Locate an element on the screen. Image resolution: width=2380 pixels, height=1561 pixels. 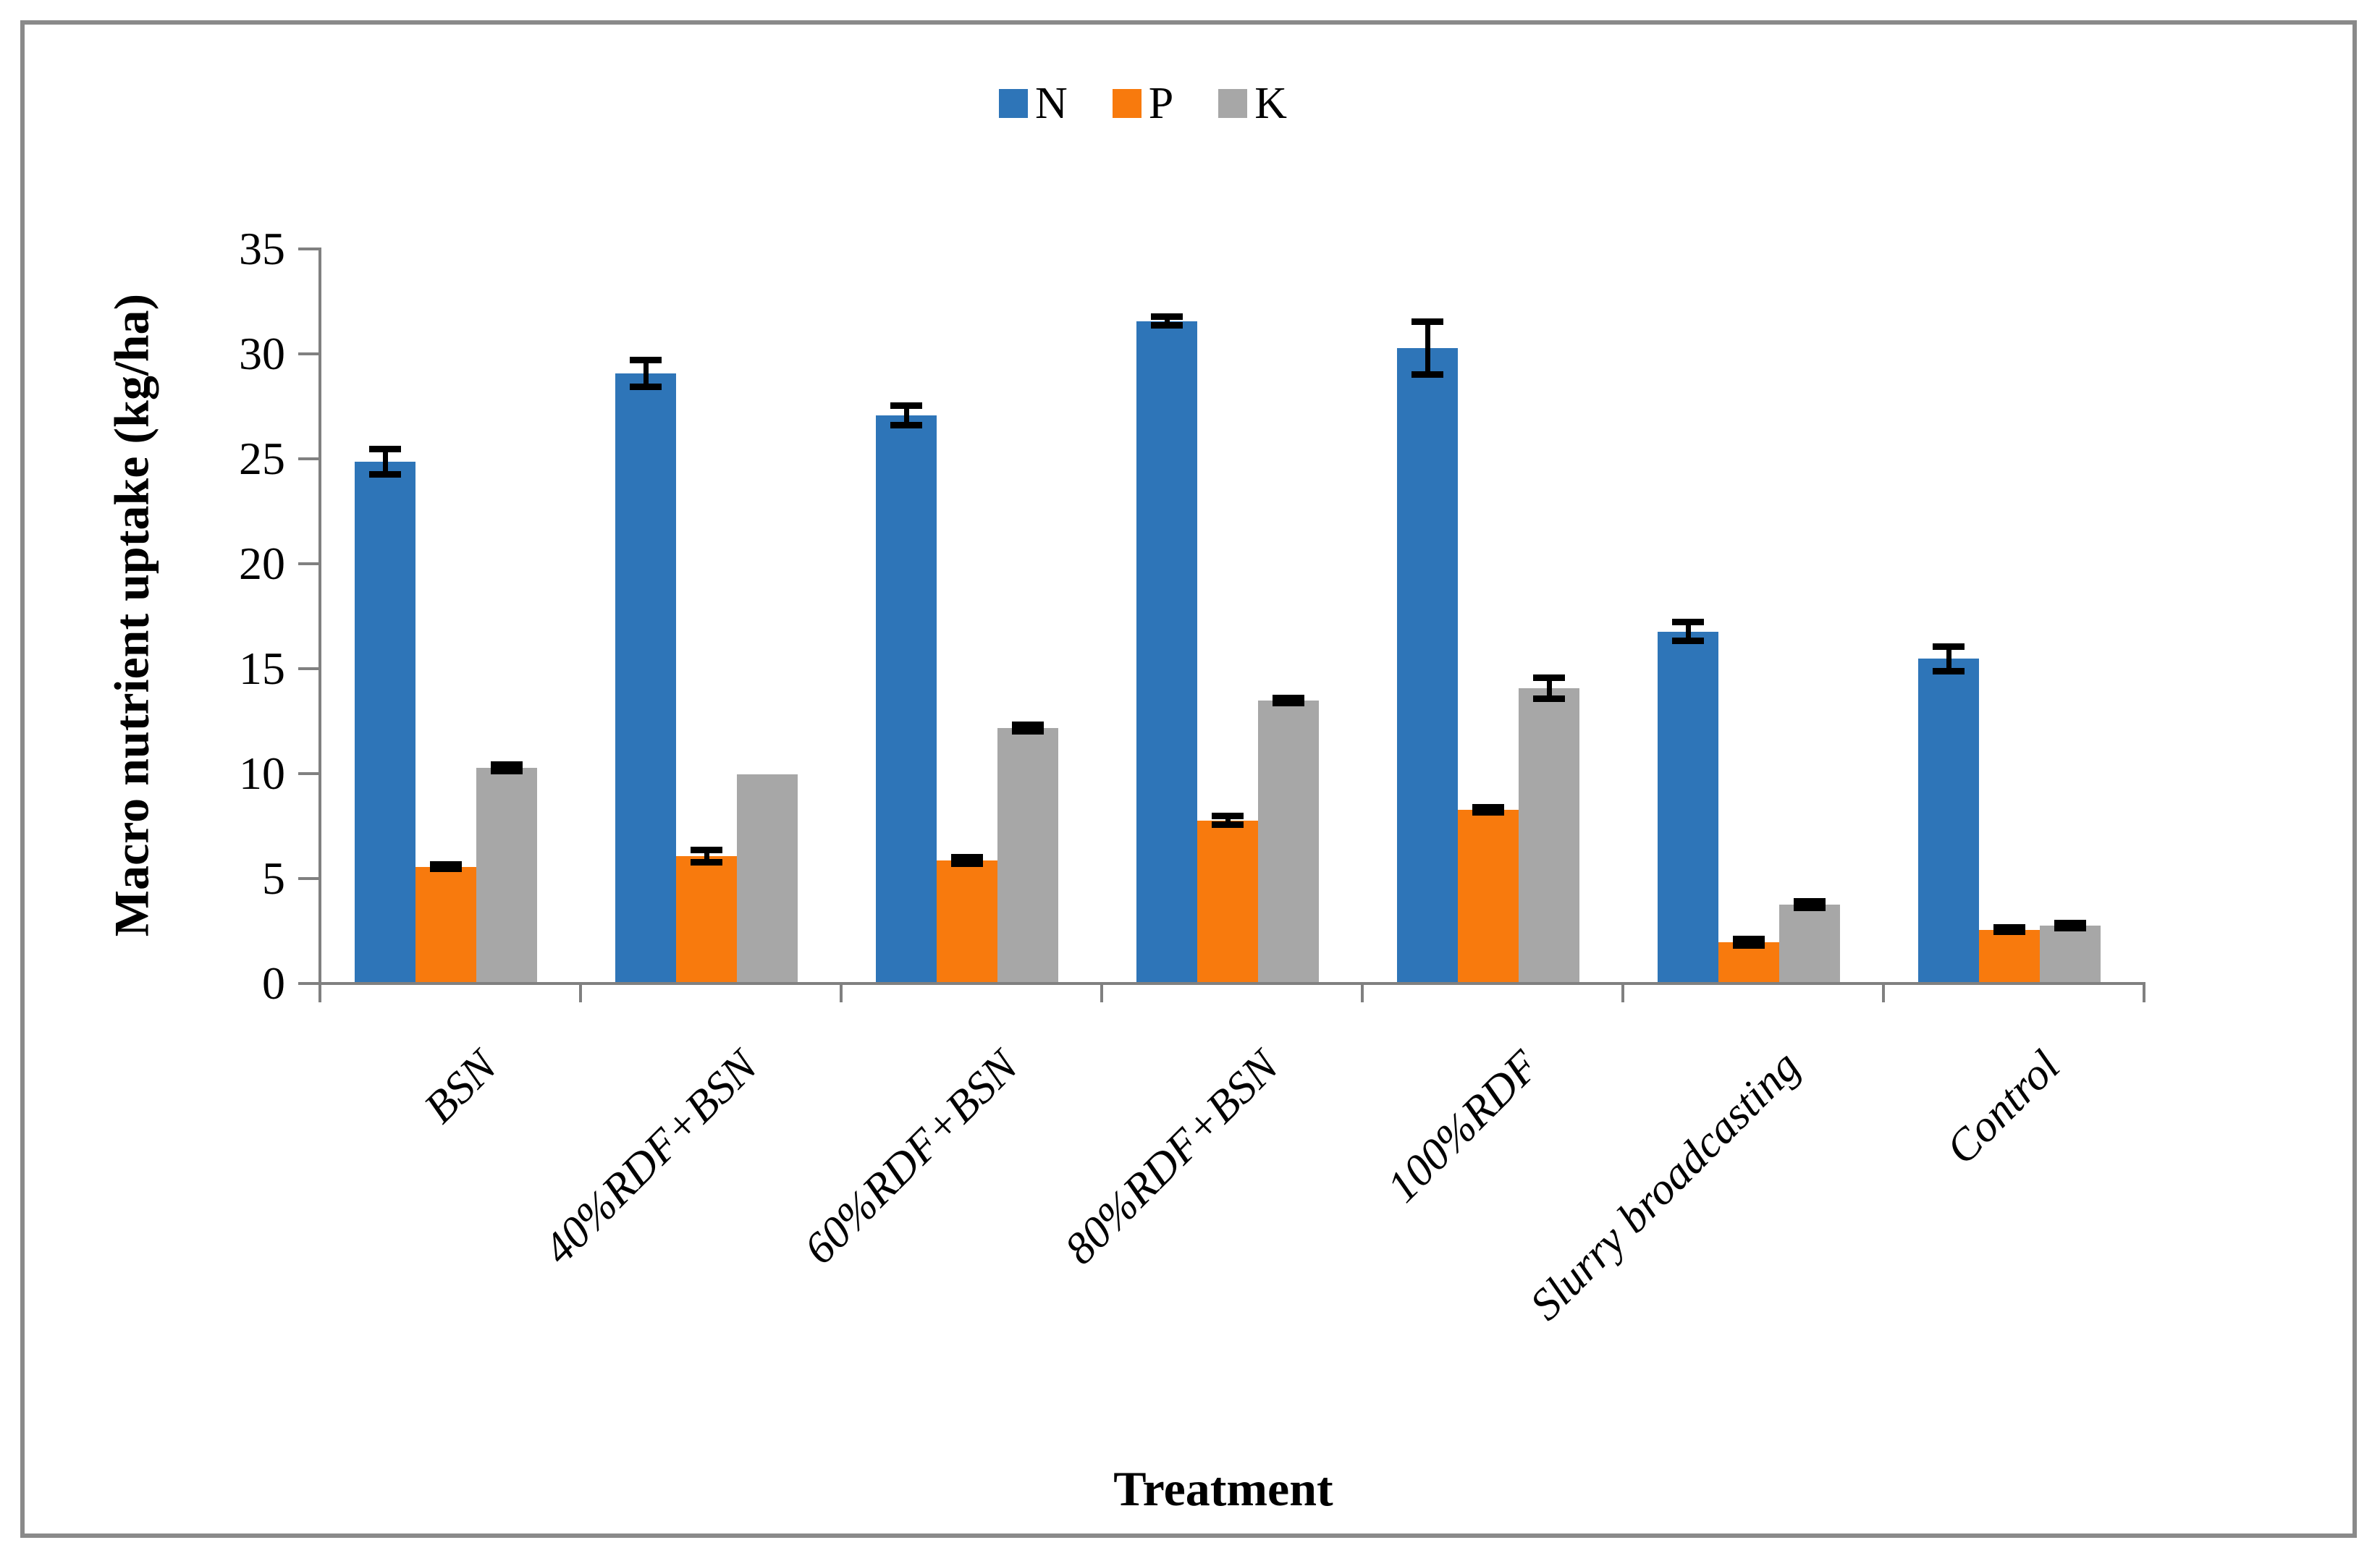
legend-item-p: P is located at coordinates (1143, 103).